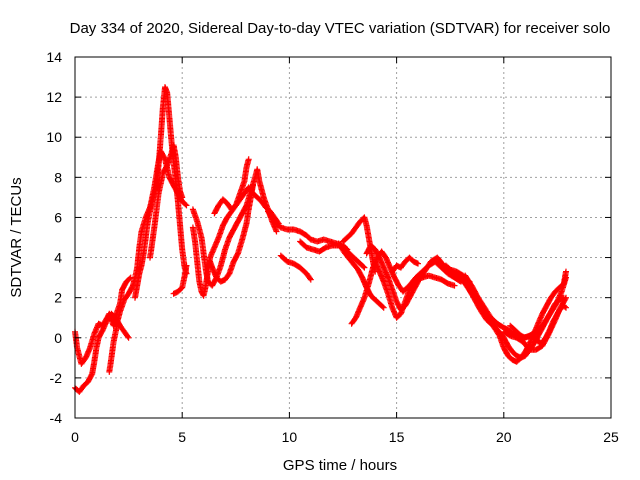  What do you see at coordinates (58, 258) in the screenshot?
I see `y-tick-label: 4` at bounding box center [58, 258].